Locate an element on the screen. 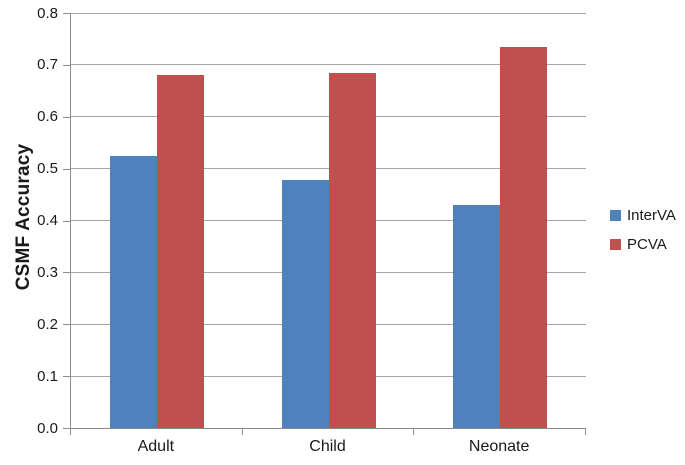 The width and height of the screenshot is (685, 465). bar-interva-neonate is located at coordinates (477, 316).